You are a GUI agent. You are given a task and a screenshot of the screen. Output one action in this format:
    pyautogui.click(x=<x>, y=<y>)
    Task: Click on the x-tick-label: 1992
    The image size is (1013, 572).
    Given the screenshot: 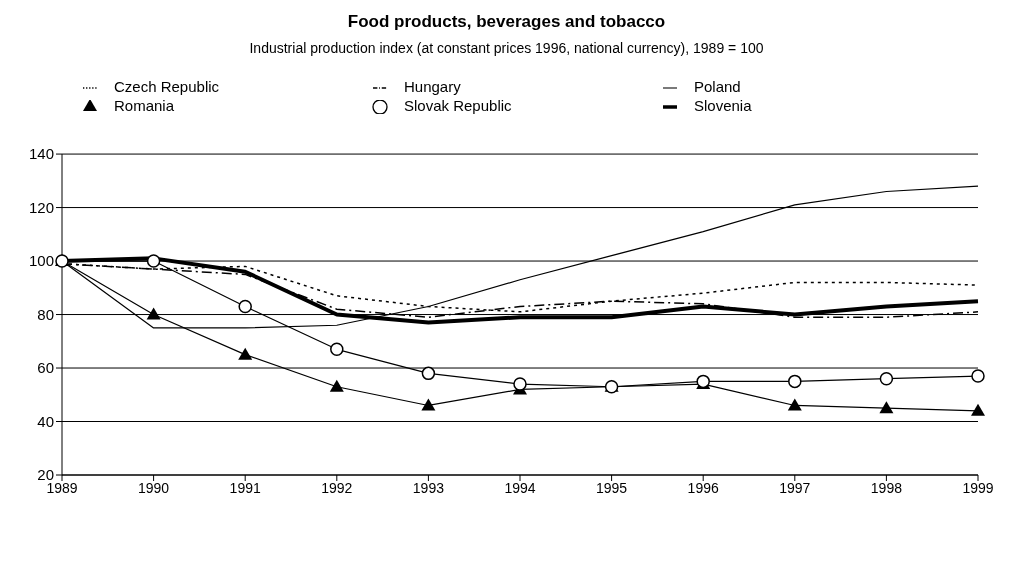 What is the action you would take?
    pyautogui.click(x=337, y=487)
    